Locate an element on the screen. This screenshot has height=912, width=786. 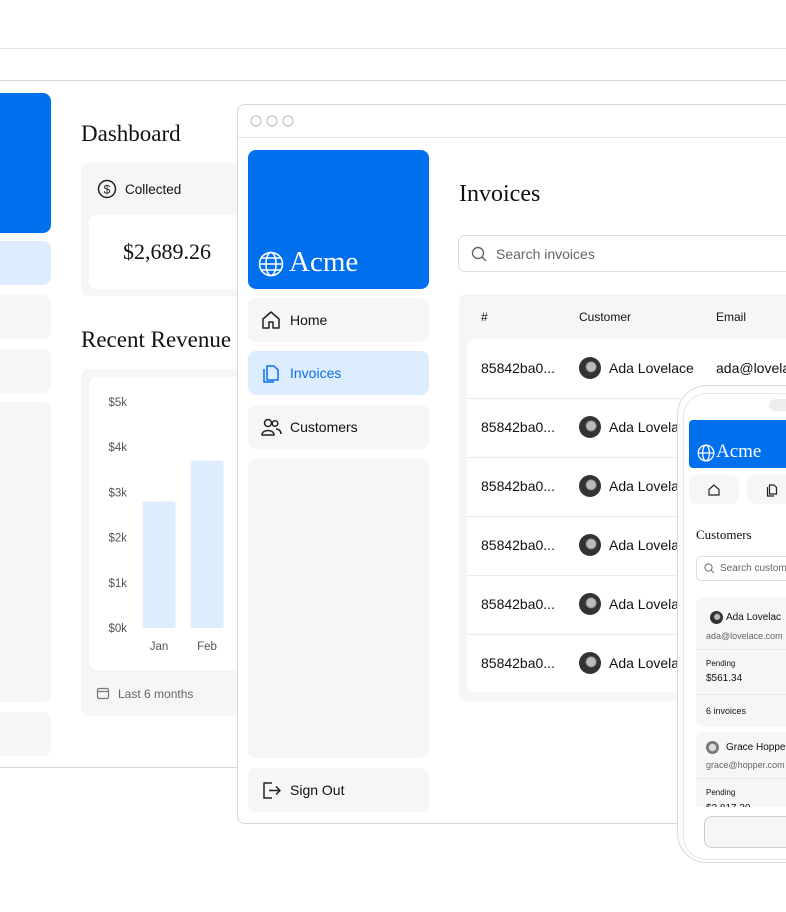
section-title: Recent Revenue is located at coordinates (156, 339).